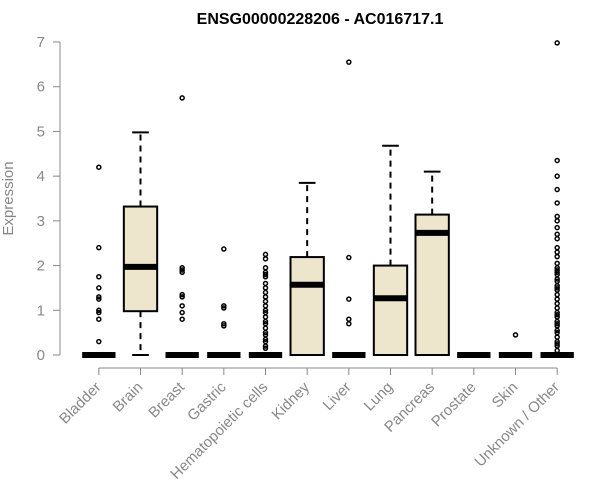 This screenshot has width=600, height=500. What do you see at coordinates (8, 198) in the screenshot?
I see `y-axis-label: Expression` at bounding box center [8, 198].